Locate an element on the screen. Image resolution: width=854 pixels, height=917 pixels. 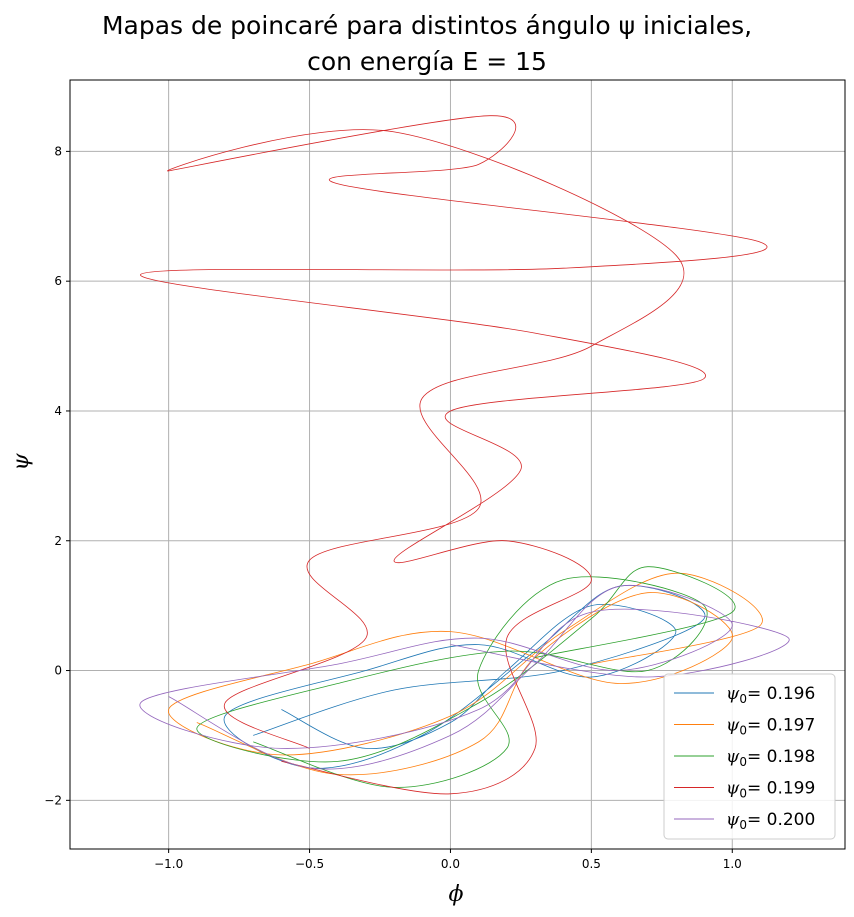
x-tick-label: −1.0 is located at coordinates (168, 864).